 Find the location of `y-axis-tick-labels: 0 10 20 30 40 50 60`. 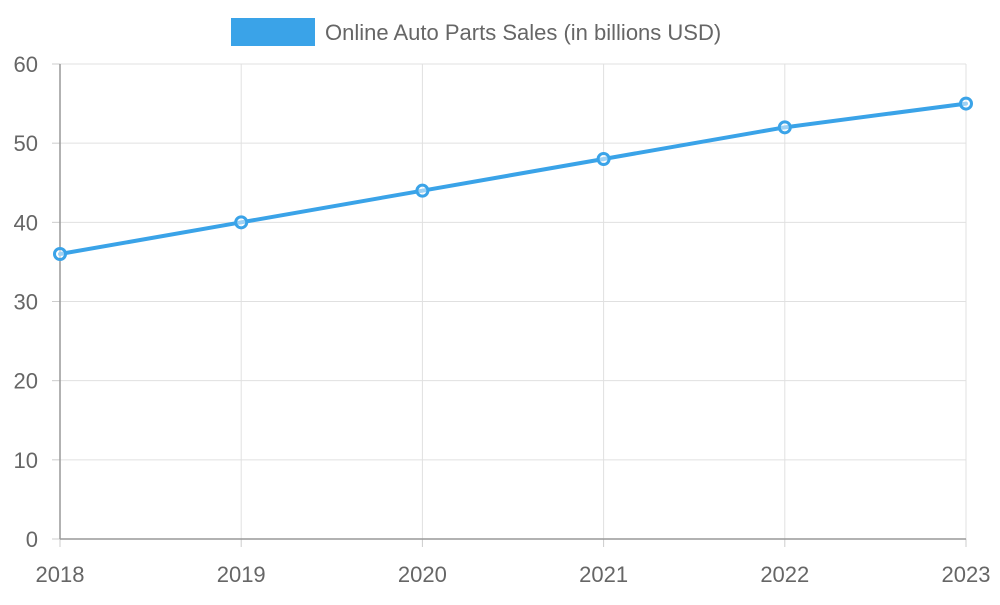

y-axis-tick-labels: 0 10 20 30 40 50 60 is located at coordinates (26, 302).